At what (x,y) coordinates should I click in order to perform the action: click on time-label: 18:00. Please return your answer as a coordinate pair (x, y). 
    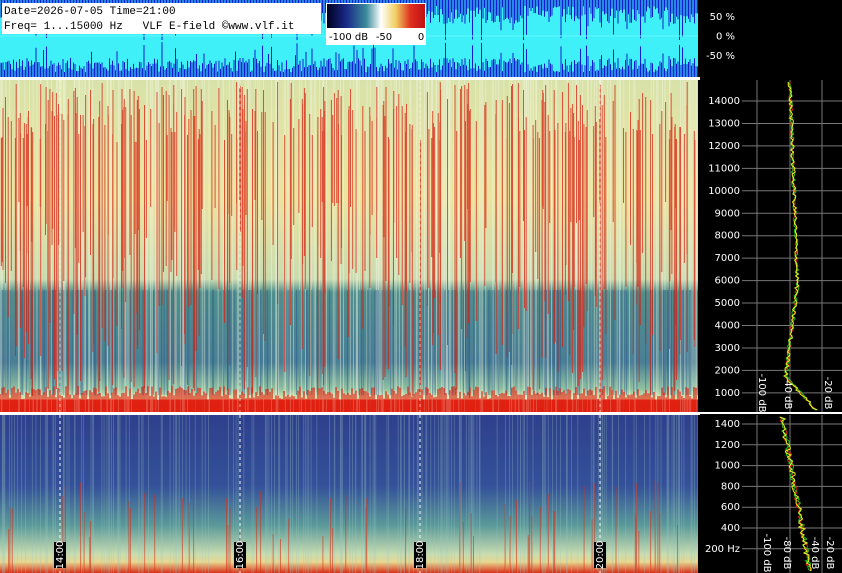
    Looking at the image, I should click on (420, 555).